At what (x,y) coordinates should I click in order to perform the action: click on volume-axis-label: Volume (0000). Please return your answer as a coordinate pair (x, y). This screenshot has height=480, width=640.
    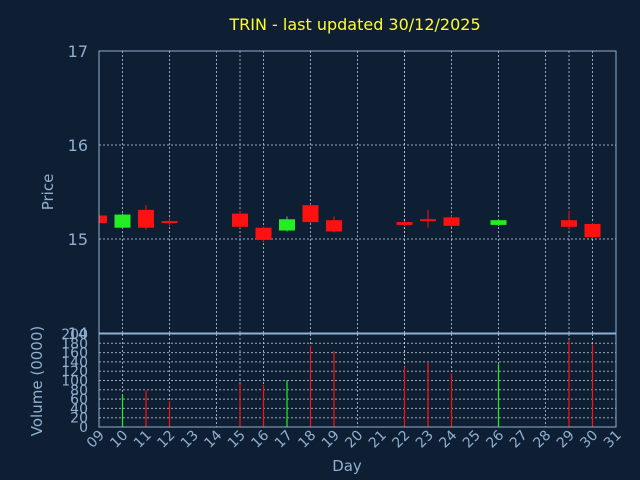
    Looking at the image, I should click on (37, 381).